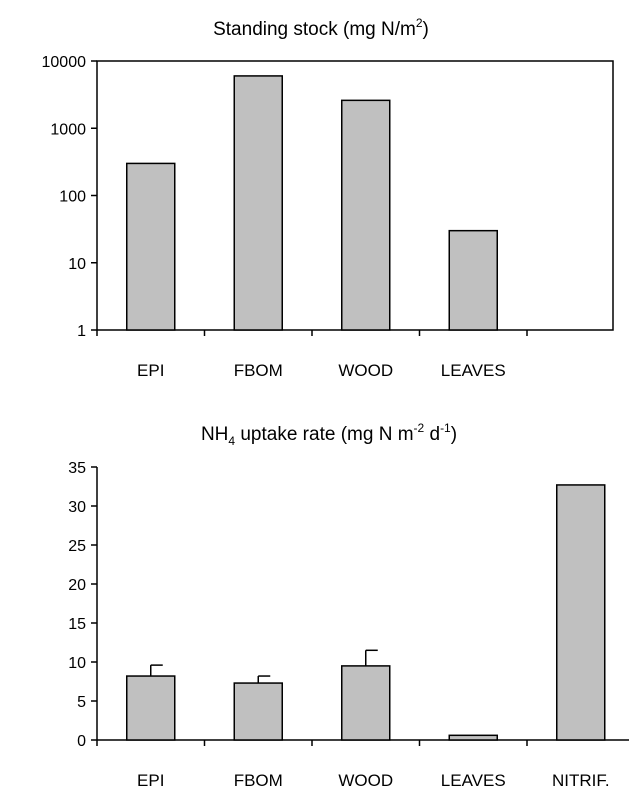 Image resolution: width=629 pixels, height=793 pixels. Describe the element at coordinates (419, 23) in the screenshot. I see `chart1-title-sup: 2` at that location.